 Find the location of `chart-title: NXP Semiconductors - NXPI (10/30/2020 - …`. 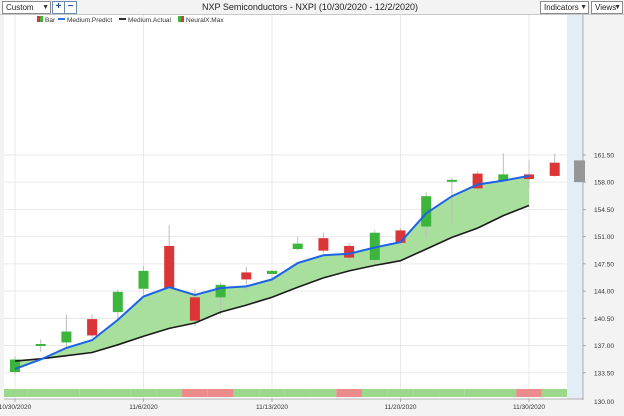

chart-title: NXP Semiconductors - NXPI (10/30/2020 - … is located at coordinates (310, 7).